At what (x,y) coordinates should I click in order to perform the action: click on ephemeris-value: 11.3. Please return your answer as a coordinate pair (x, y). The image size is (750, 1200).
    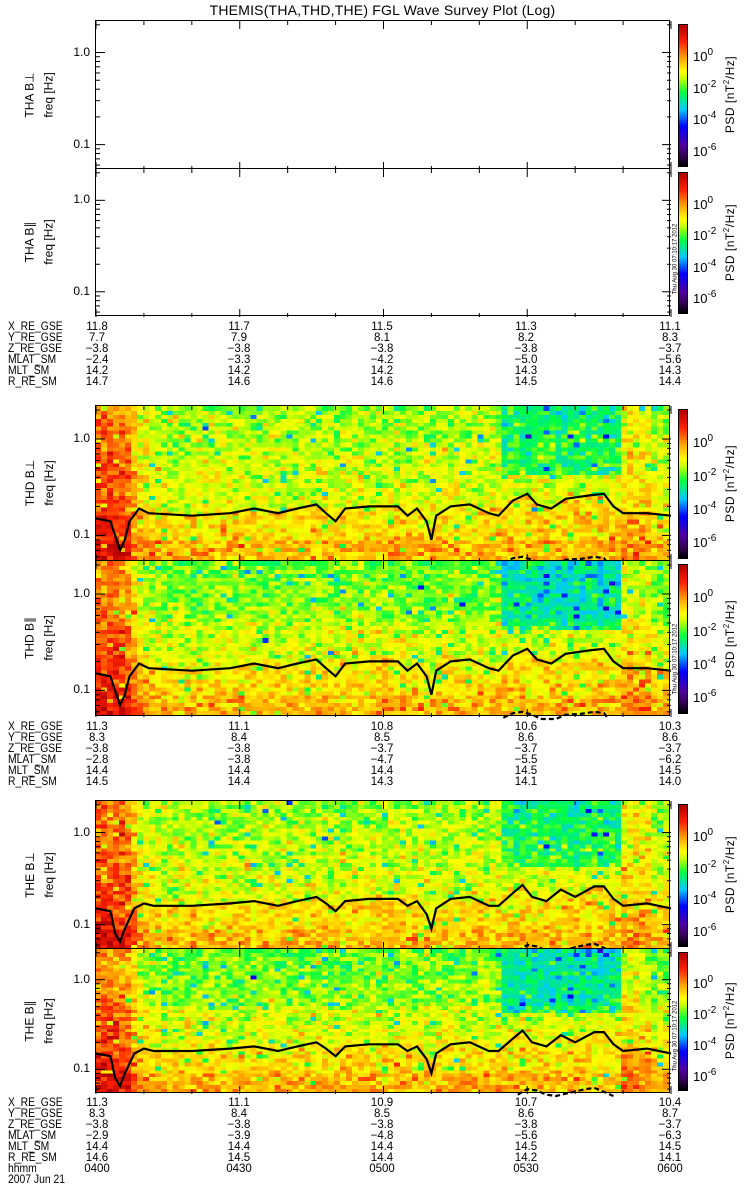
    Looking at the image, I should click on (97, 1103).